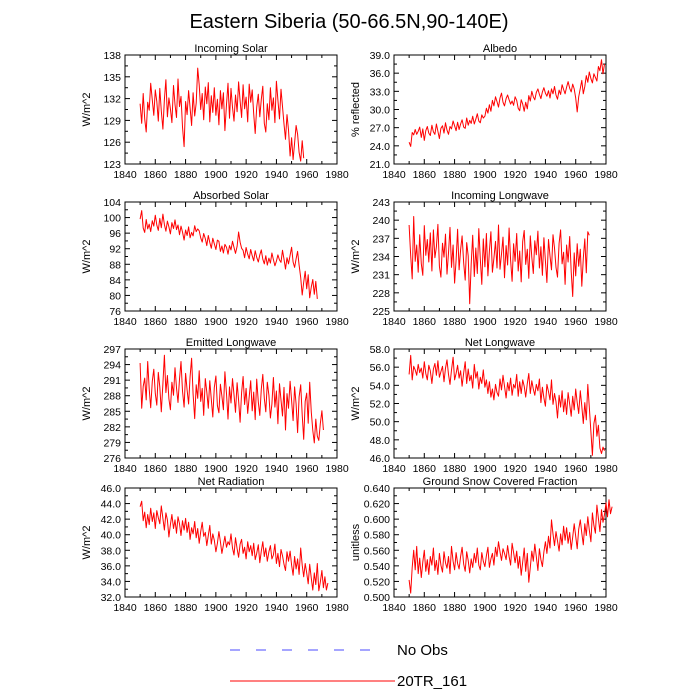 Image resolution: width=700 pixels, height=700 pixels. What do you see at coordinates (112, 459) in the screenshot?
I see `y-tick-label: 276` at bounding box center [112, 459].